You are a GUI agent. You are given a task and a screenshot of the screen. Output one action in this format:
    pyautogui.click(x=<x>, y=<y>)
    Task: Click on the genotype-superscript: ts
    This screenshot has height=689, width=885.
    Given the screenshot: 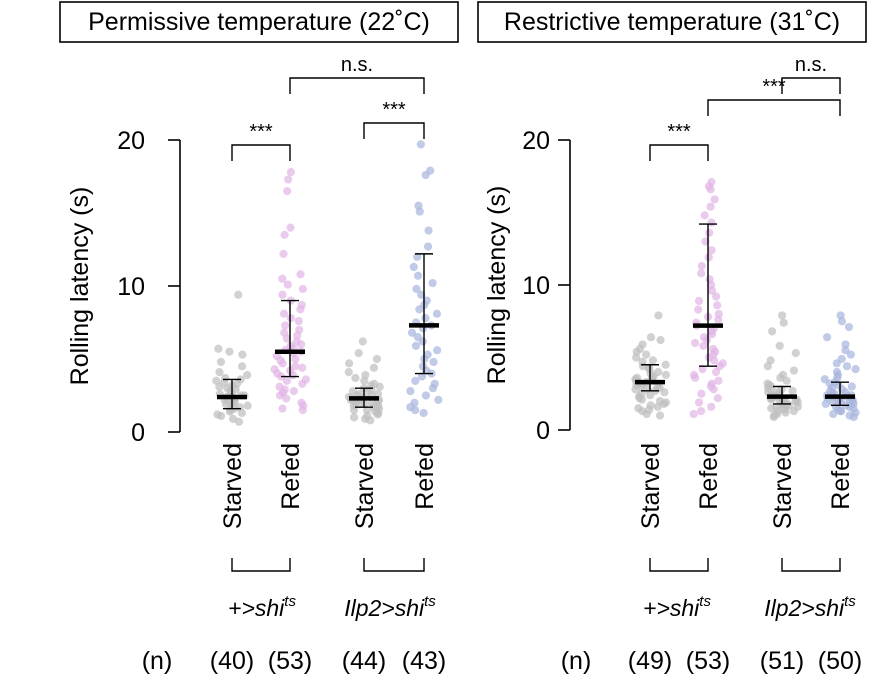 What is the action you would take?
    pyautogui.click(x=430, y=601)
    